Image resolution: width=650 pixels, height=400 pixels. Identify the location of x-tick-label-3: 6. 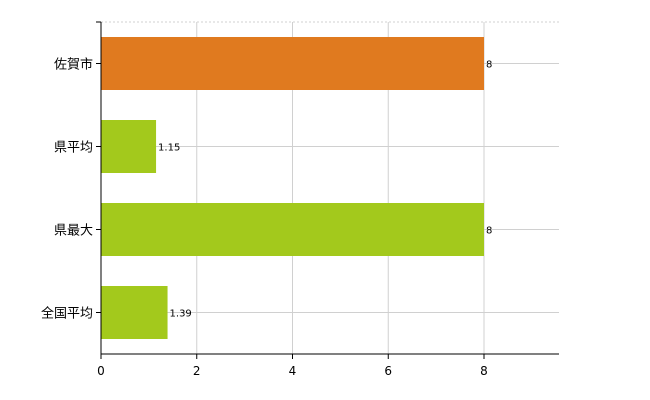
(388, 371).